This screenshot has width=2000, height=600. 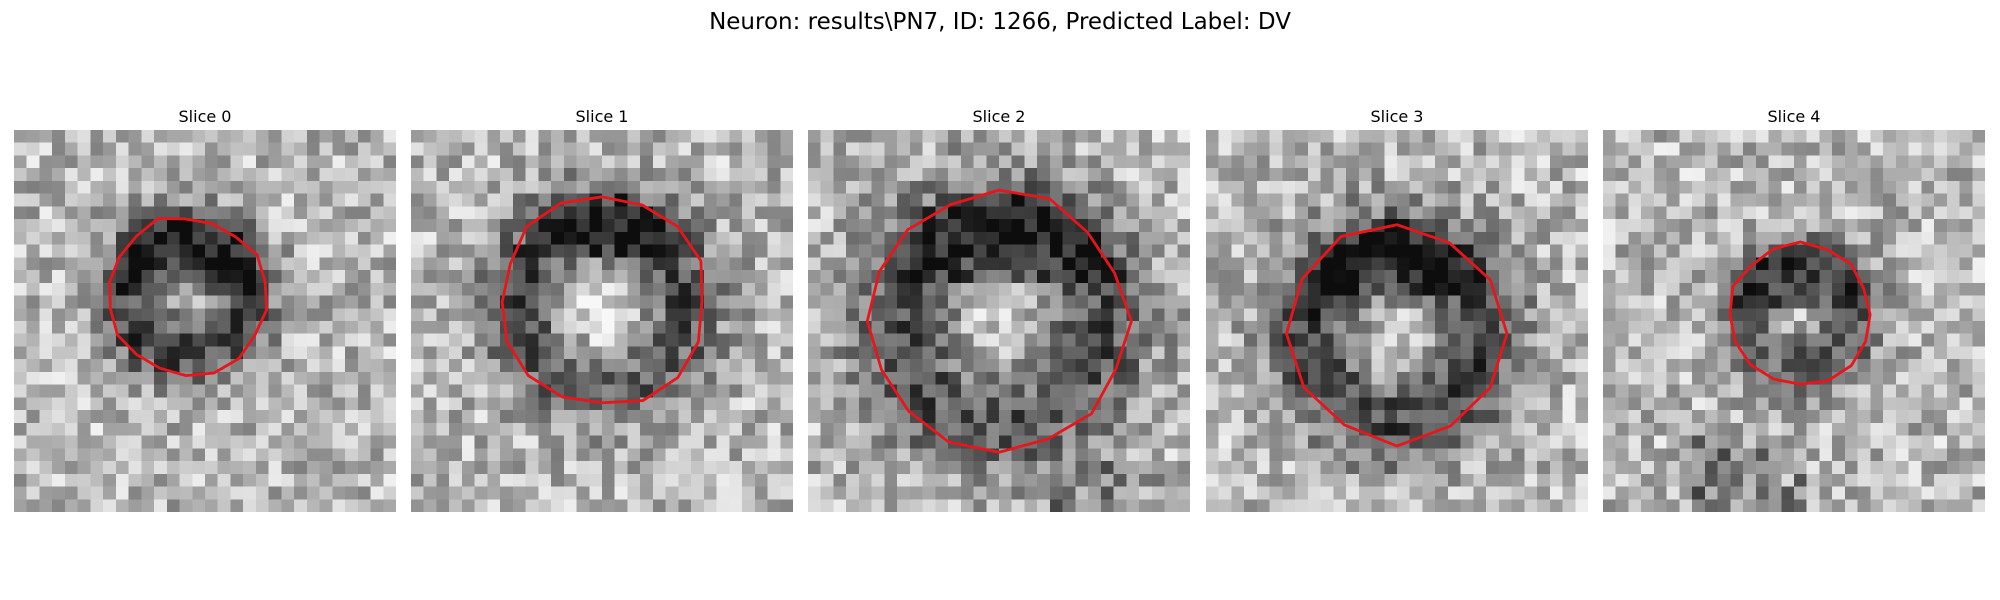 What do you see at coordinates (205, 116) in the screenshot?
I see `slice-title-0: Slice 0` at bounding box center [205, 116].